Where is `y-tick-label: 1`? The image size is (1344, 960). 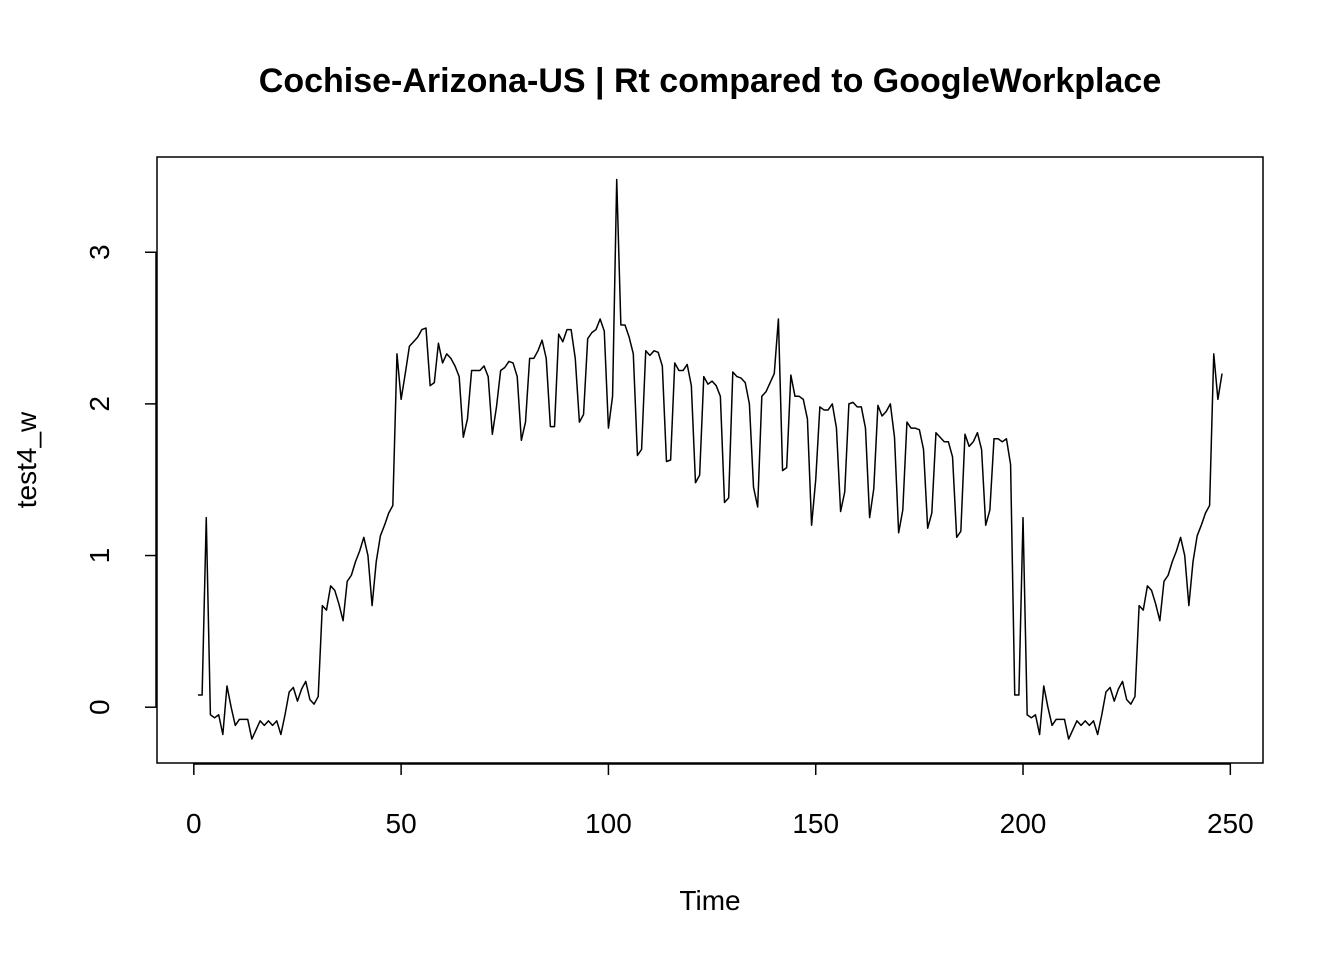 y-tick-label: 1 is located at coordinates (99, 556).